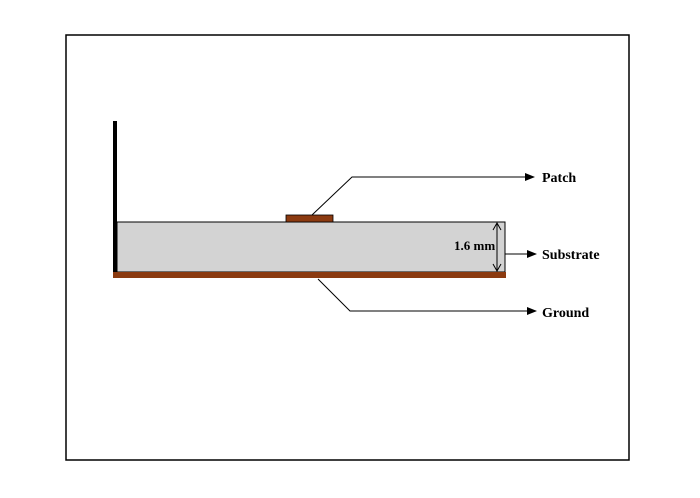  I want to click on substrate-label: Substrate, so click(571, 255).